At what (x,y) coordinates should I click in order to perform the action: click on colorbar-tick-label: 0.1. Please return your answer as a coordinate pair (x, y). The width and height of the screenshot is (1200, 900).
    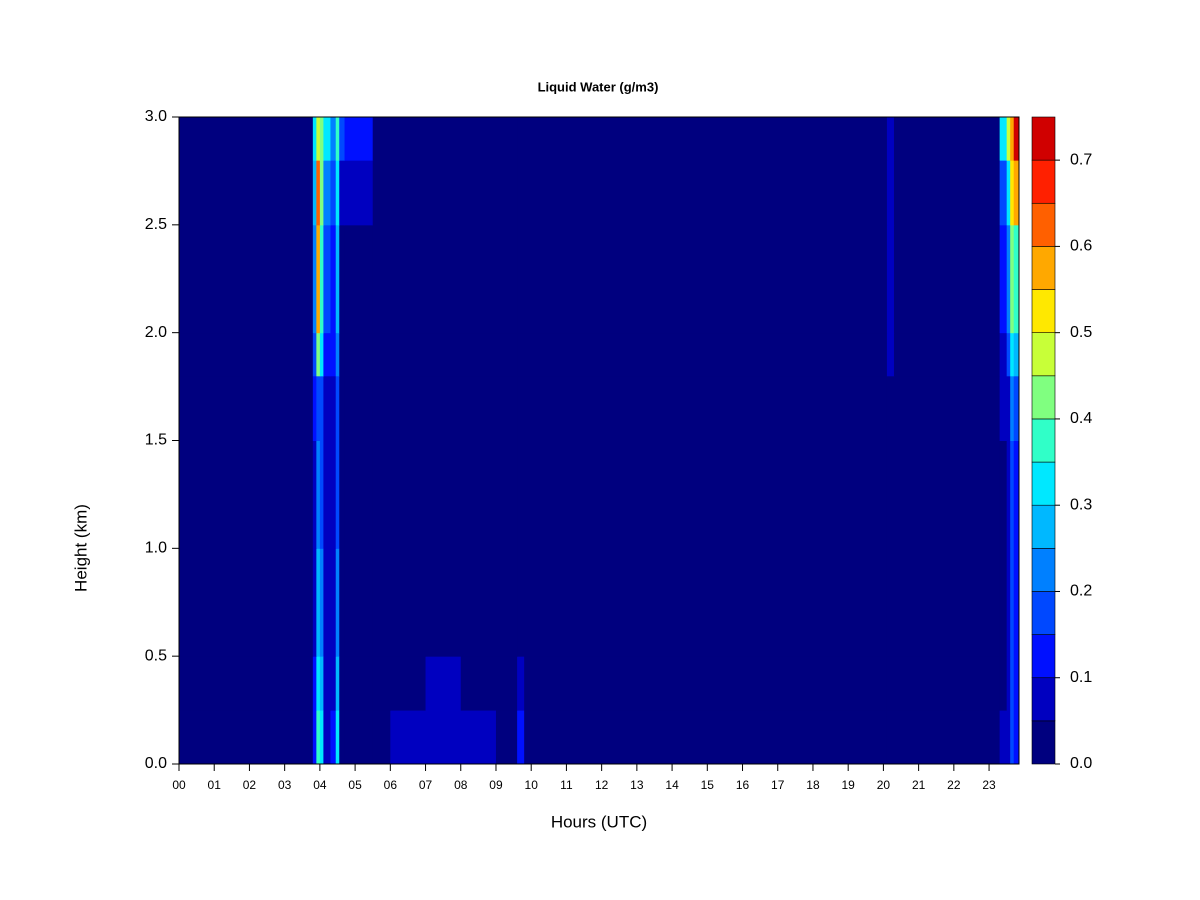
    Looking at the image, I should click on (1081, 677).